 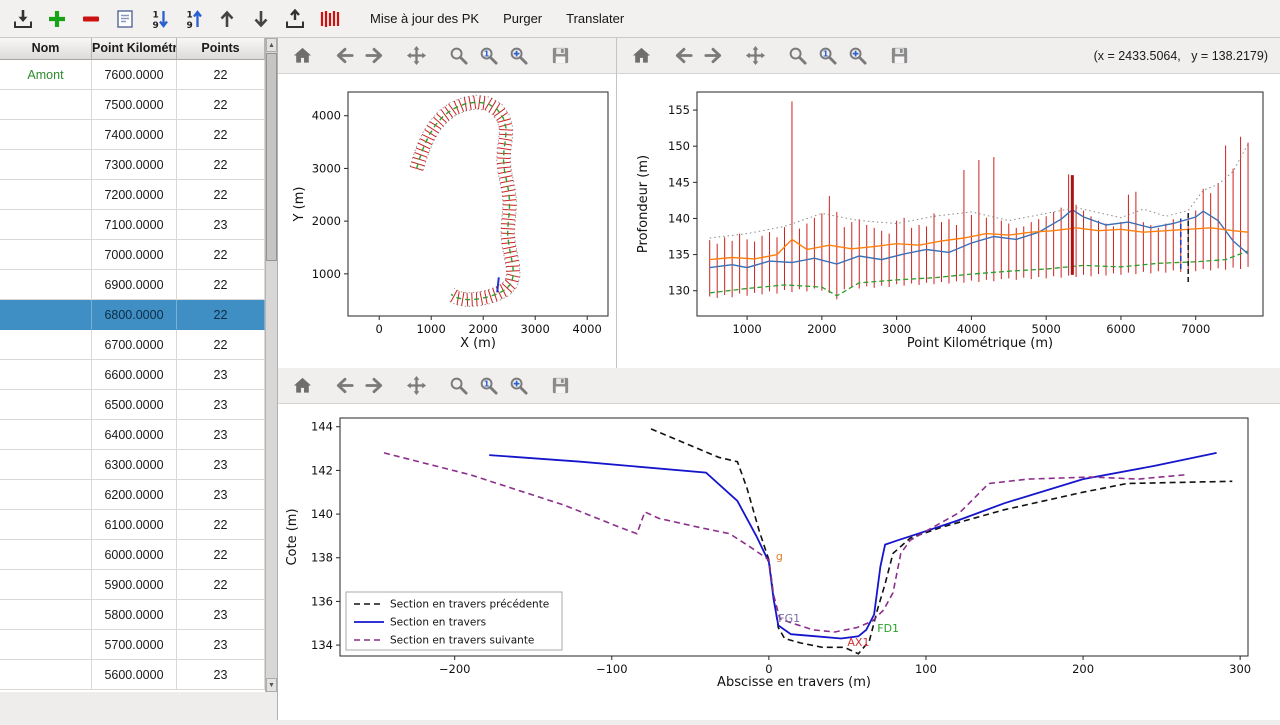 I want to click on cell-pk: 7200.0000, so click(x=134, y=195).